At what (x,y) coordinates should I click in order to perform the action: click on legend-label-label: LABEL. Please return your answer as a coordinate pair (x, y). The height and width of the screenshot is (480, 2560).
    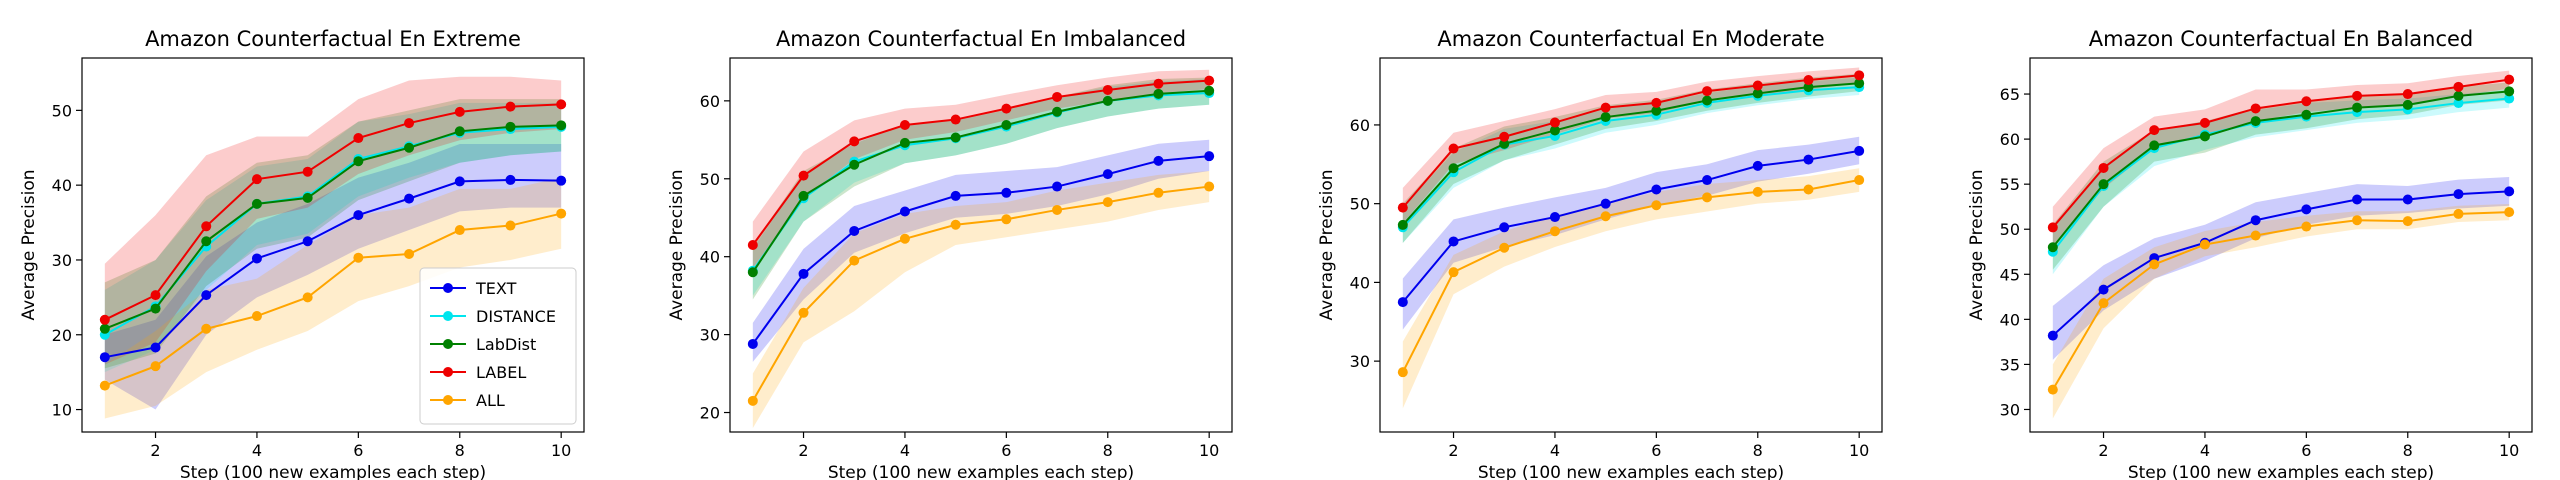
    Looking at the image, I should click on (501, 372).